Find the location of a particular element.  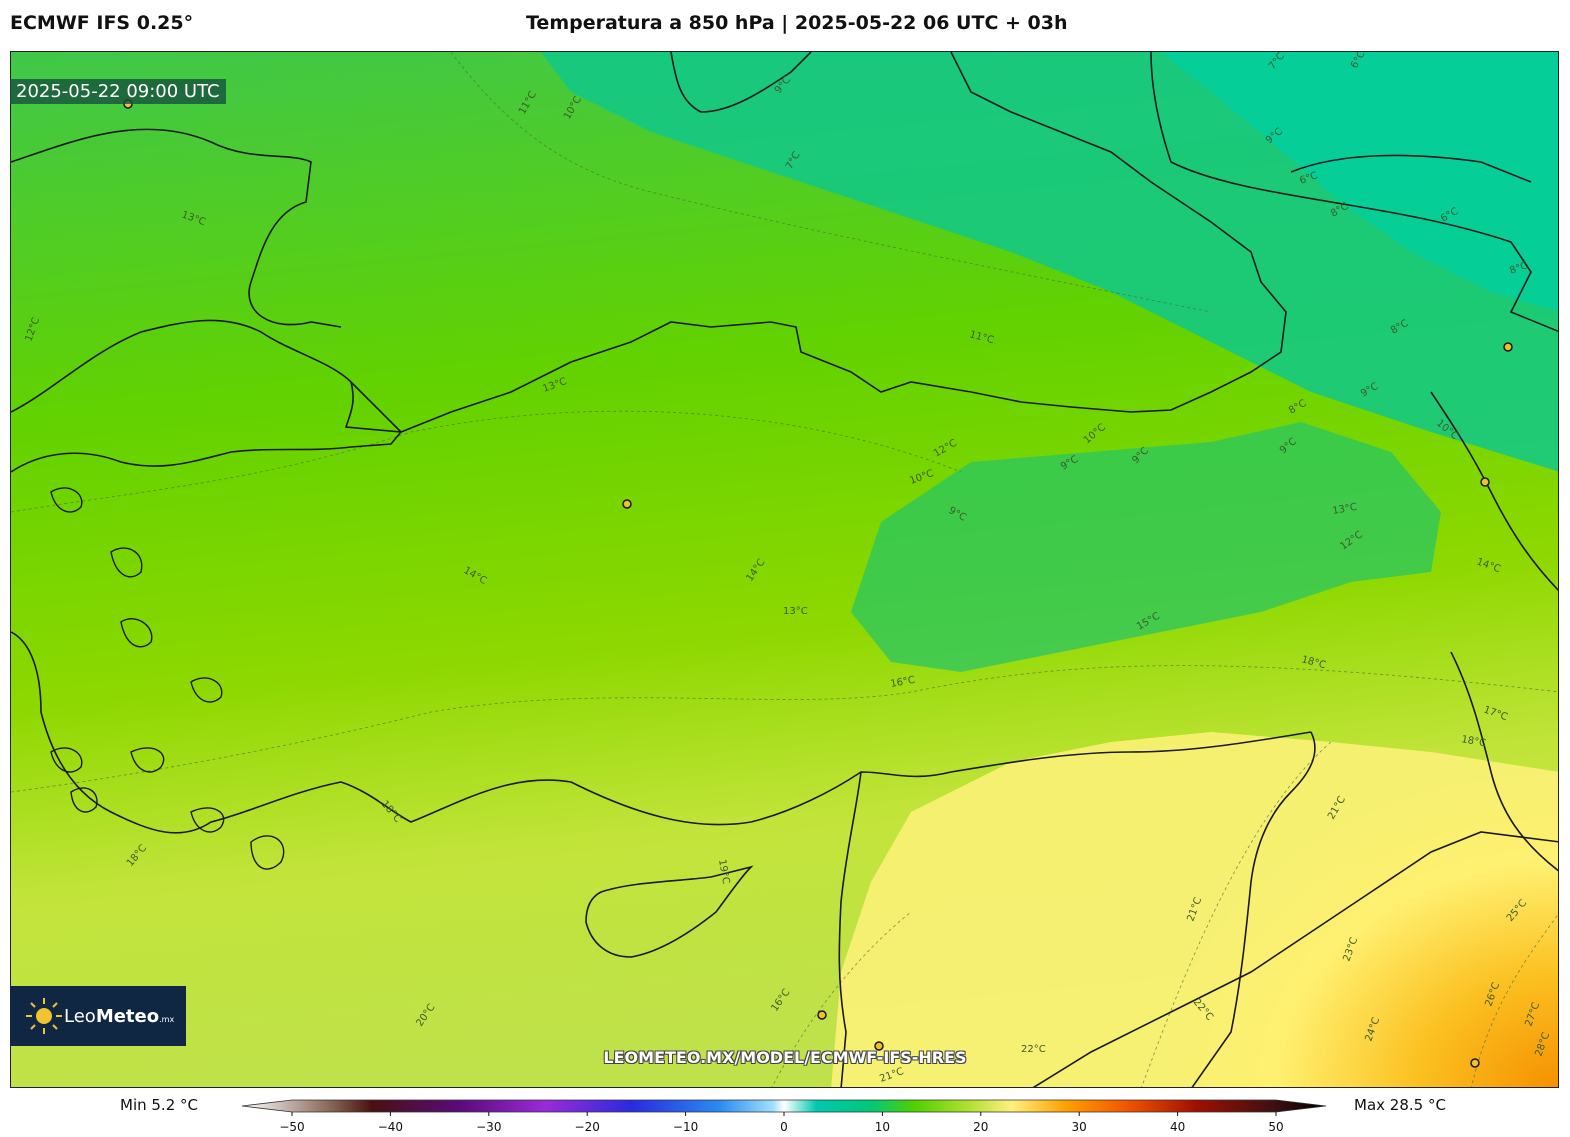

colorbar-tick-label: 50 is located at coordinates (1275, 1127).